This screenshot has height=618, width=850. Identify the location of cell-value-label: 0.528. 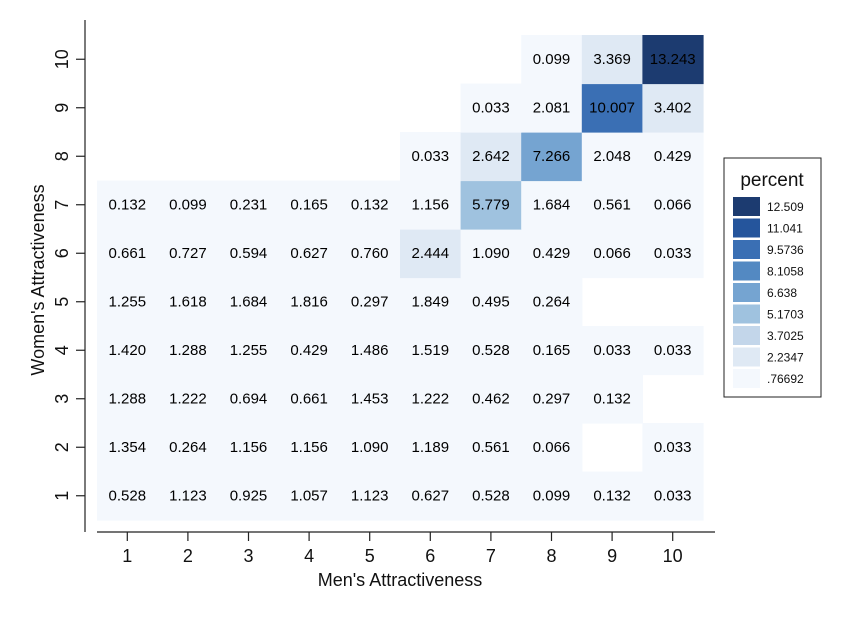
(491, 495).